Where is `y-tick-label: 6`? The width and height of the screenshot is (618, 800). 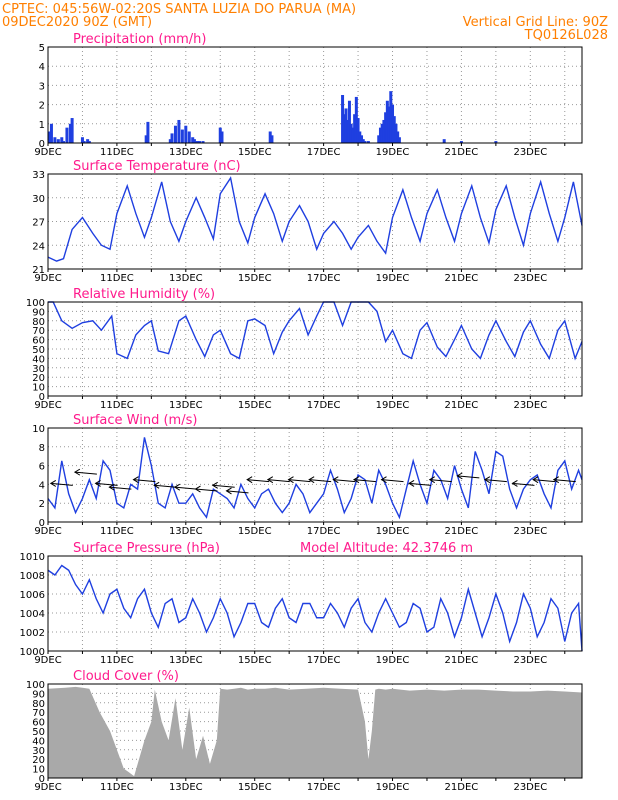
y-tick-label: 6 is located at coordinates (42, 467).